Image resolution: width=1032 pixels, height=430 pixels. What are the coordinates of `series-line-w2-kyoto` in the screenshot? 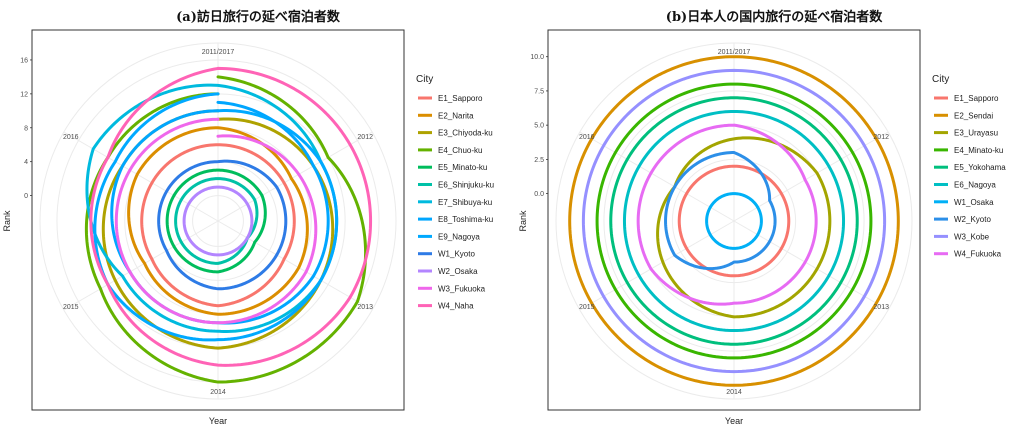 It's located at (720, 211).